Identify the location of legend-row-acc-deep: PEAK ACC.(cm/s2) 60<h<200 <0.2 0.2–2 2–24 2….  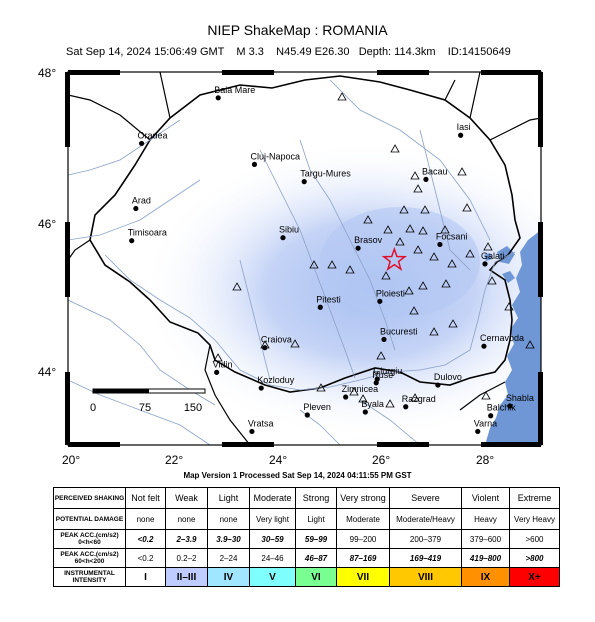
(306, 558).